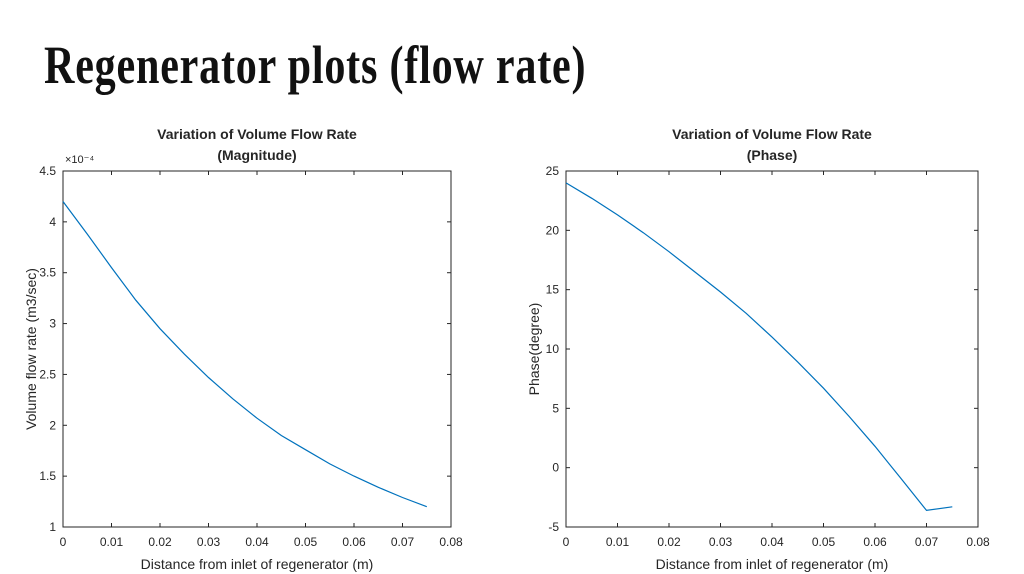 This screenshot has height=574, width=1024. Describe the element at coordinates (553, 349) in the screenshot. I see `y-tick-label: 10` at that location.